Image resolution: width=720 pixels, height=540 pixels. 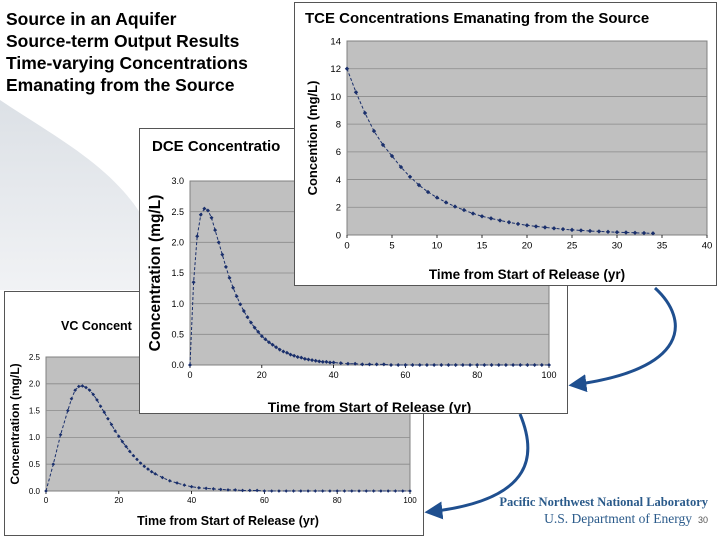 What do you see at coordinates (335, 69) in the screenshot?
I see `tce-y-tick-label: 12` at bounding box center [335, 69].